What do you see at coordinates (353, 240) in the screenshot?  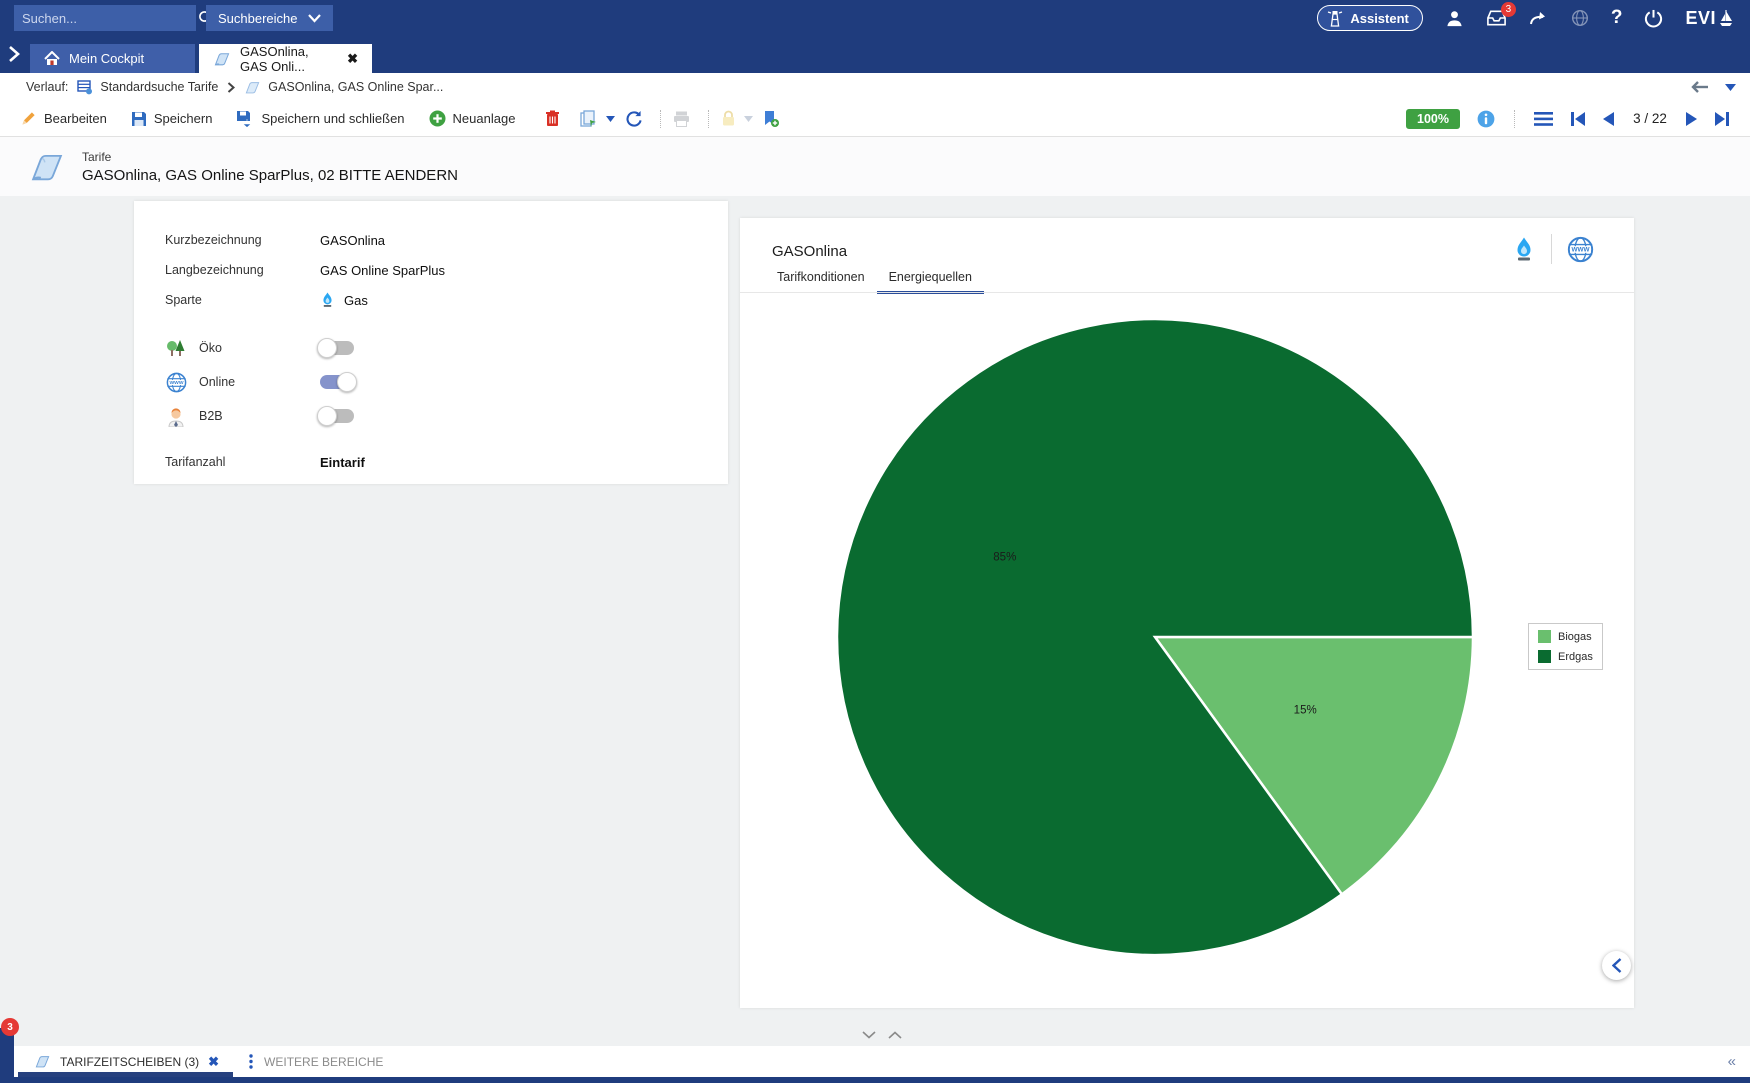 I see `field-value: GASOnlina` at bounding box center [353, 240].